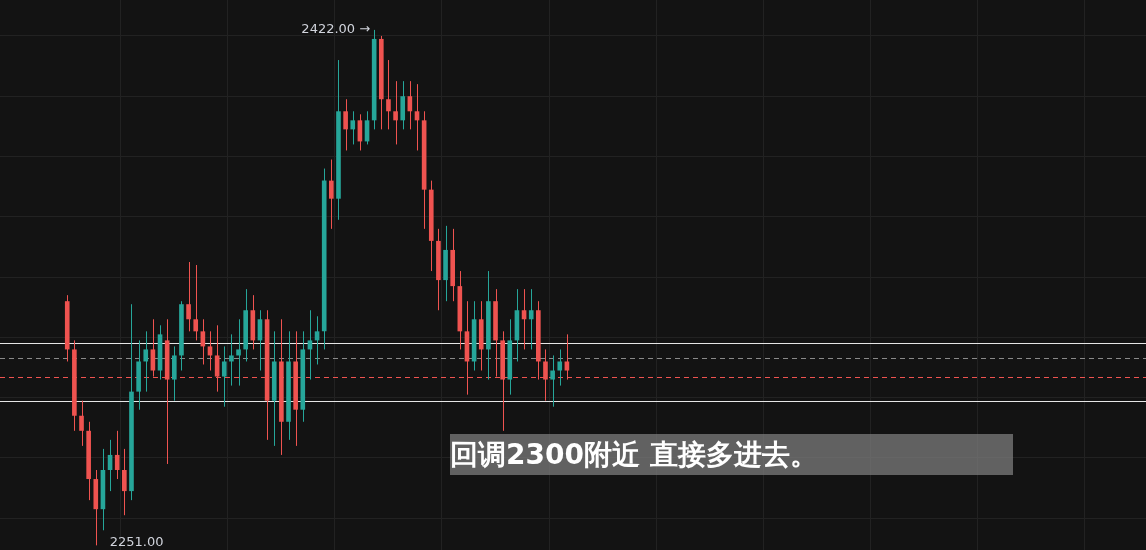 The height and width of the screenshot is (550, 1146). I want to click on annotation: 回调2300附近 直接多进去。, so click(634, 455).